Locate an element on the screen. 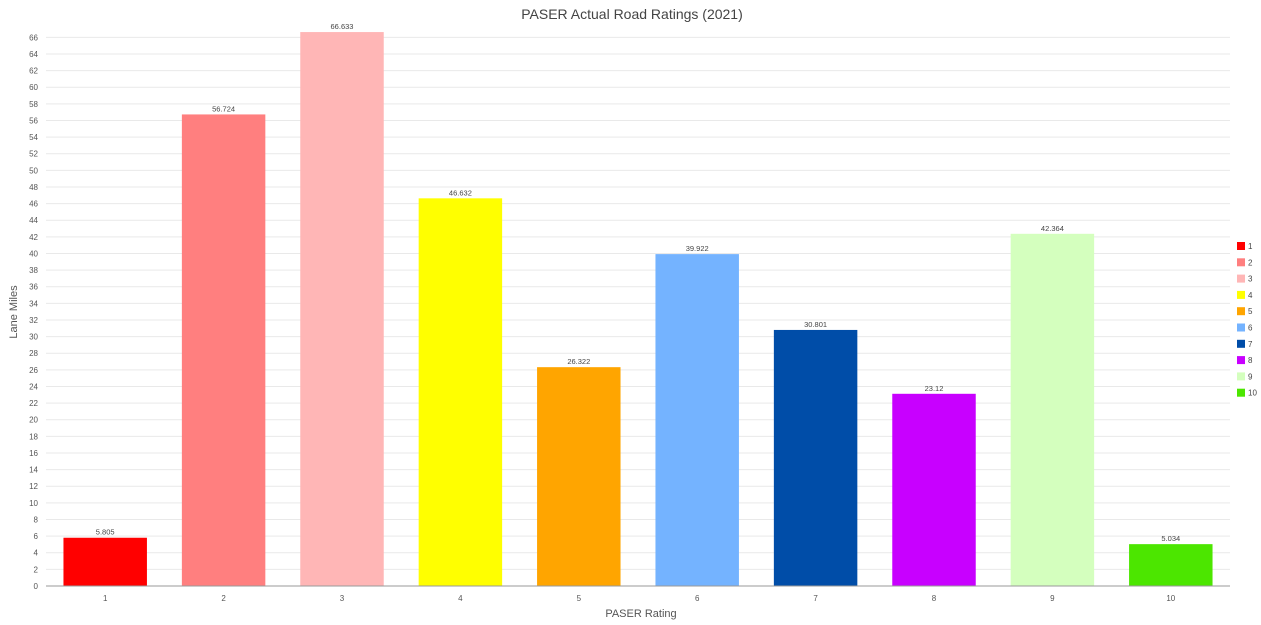 This screenshot has height=625, width=1261. y-tick-label: 30 is located at coordinates (33, 337).